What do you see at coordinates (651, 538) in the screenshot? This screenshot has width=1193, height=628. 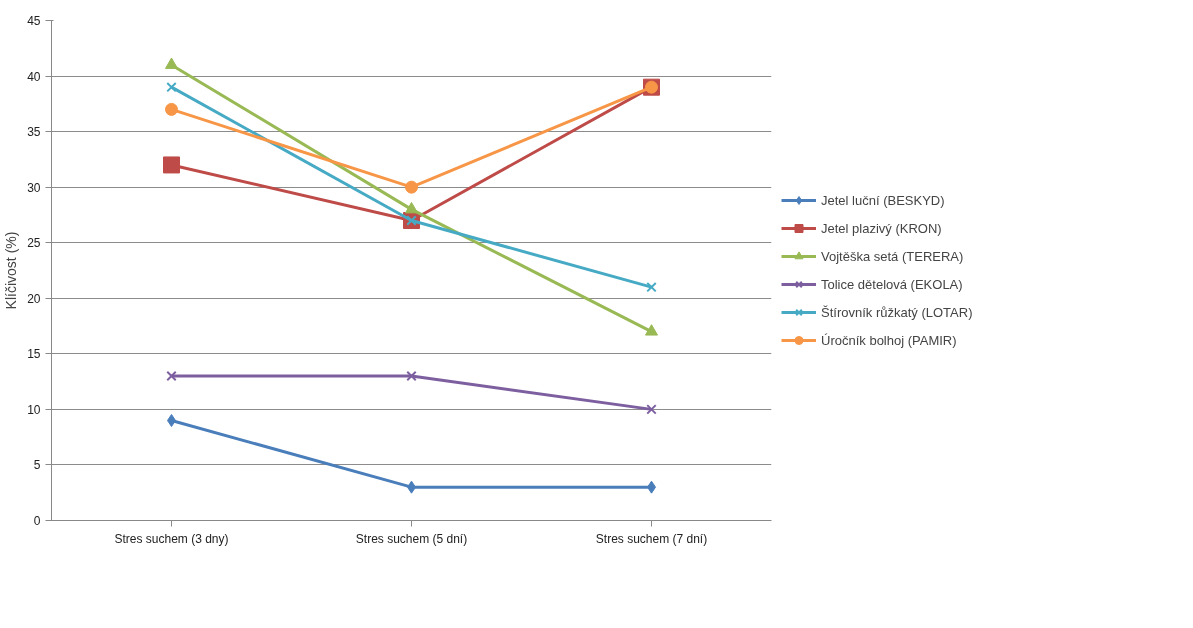 I see `x-tick-label: Stres suchem (7 dní)` at bounding box center [651, 538].